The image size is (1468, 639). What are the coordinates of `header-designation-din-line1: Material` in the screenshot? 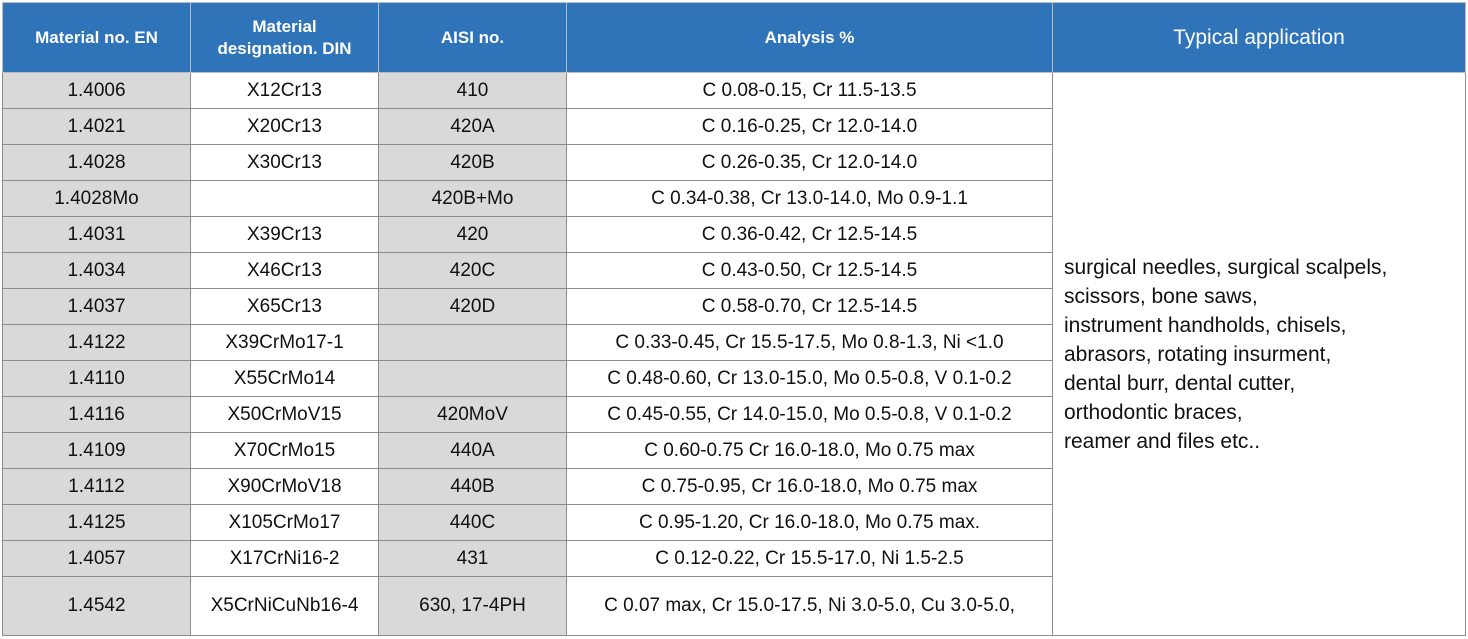 It's located at (284, 26).